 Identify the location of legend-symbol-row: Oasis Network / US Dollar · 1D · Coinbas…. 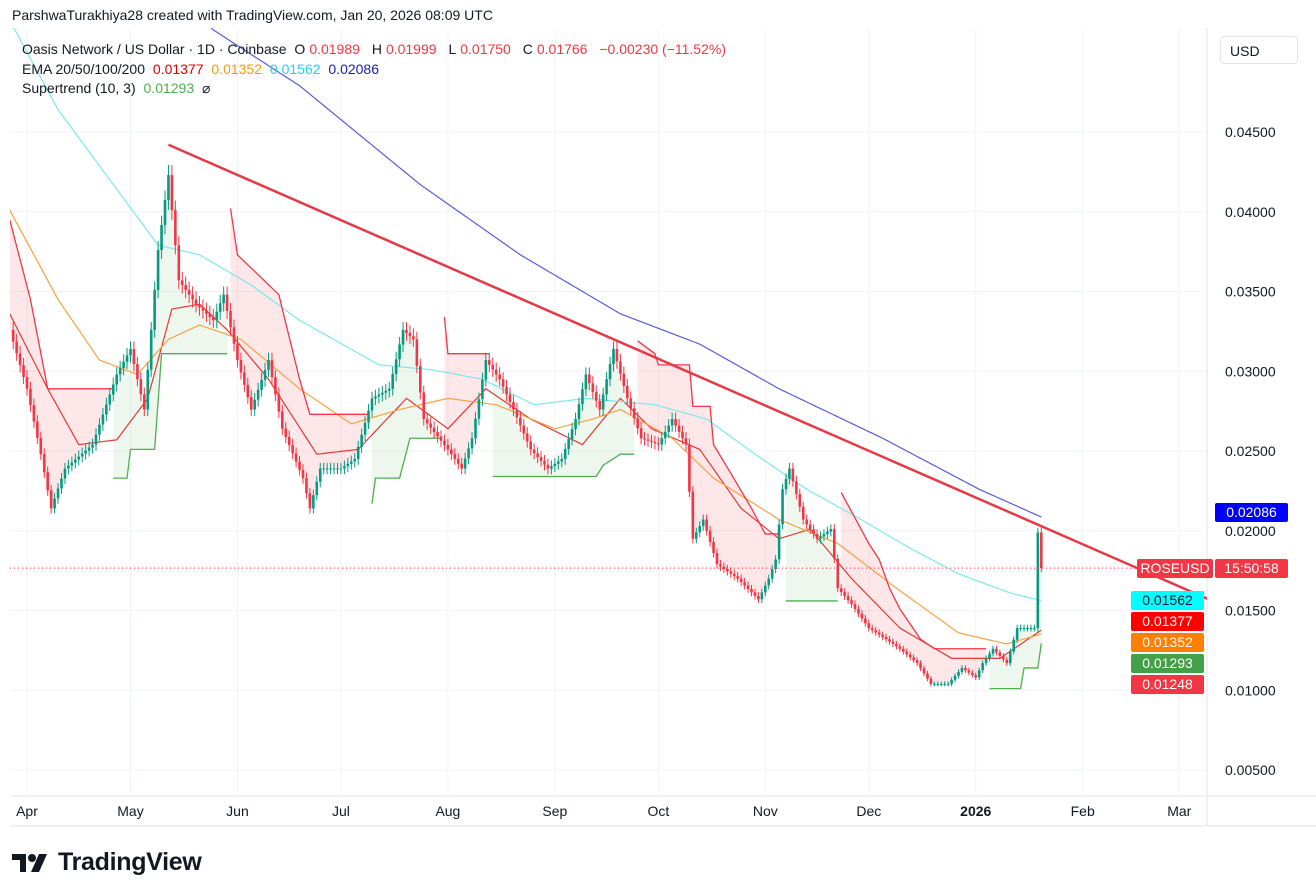
(376, 50).